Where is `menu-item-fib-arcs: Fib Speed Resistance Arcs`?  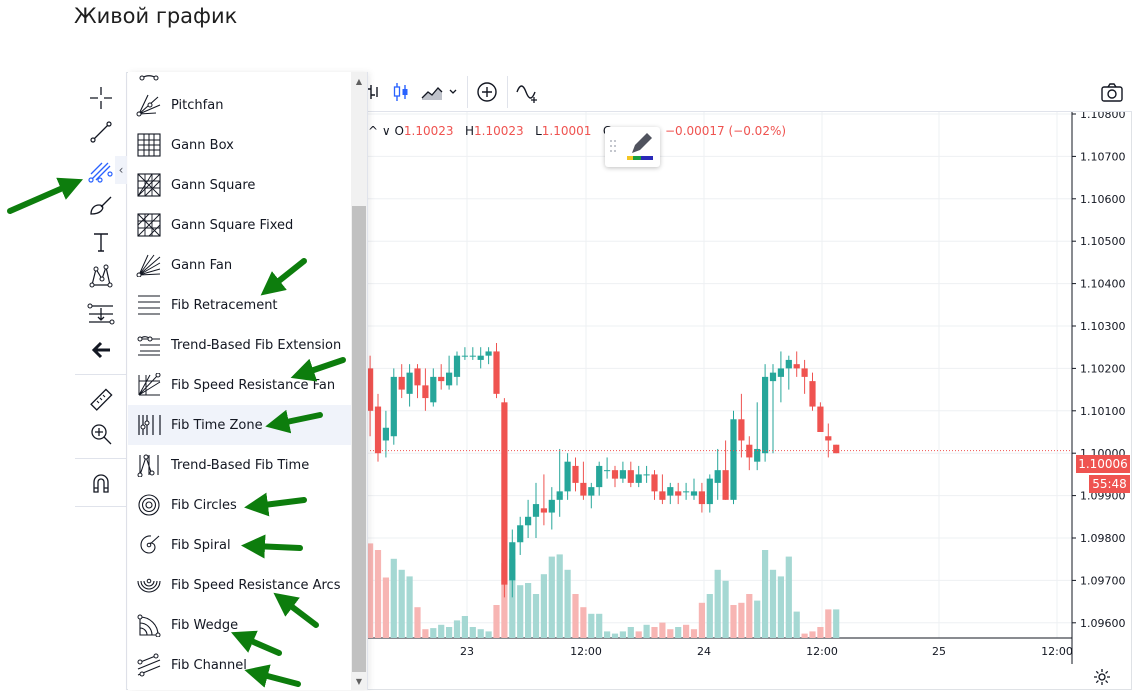 menu-item-fib-arcs: Fib Speed Resistance Arcs is located at coordinates (239, 585).